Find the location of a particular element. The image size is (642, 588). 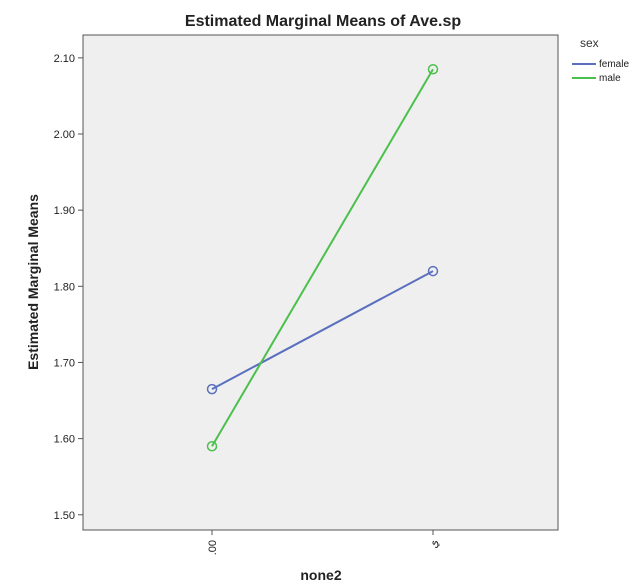

y-tick-label: 1.50 is located at coordinates (64, 516).